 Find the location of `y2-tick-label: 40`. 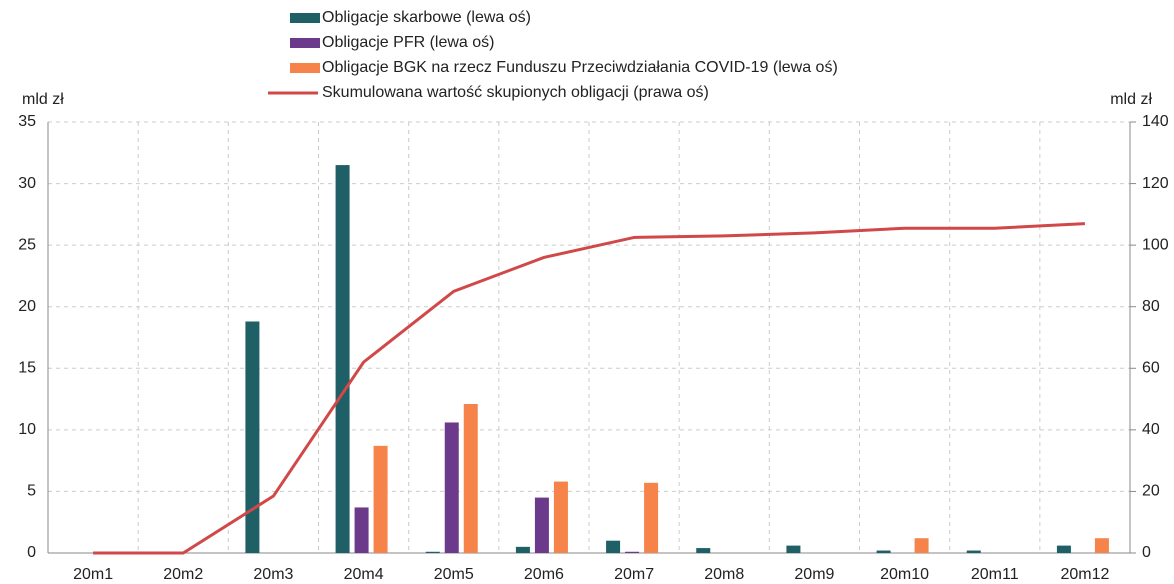

y2-tick-label: 40 is located at coordinates (1151, 429).